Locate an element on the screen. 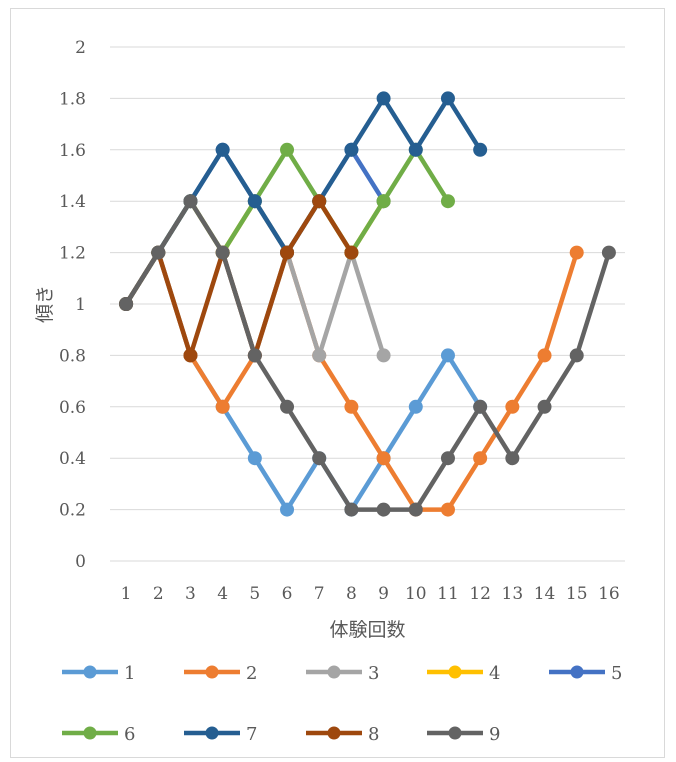 The height and width of the screenshot is (762, 676). x-tick-label: 8 is located at coordinates (351, 594).